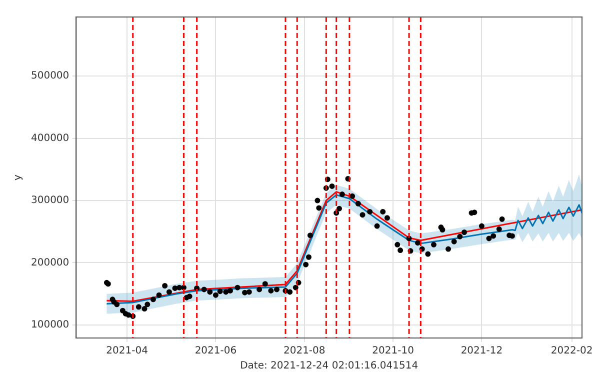 The width and height of the screenshot is (614, 380). Describe the element at coordinates (393, 351) in the screenshot. I see `x-tick-label: 2021-10` at that location.